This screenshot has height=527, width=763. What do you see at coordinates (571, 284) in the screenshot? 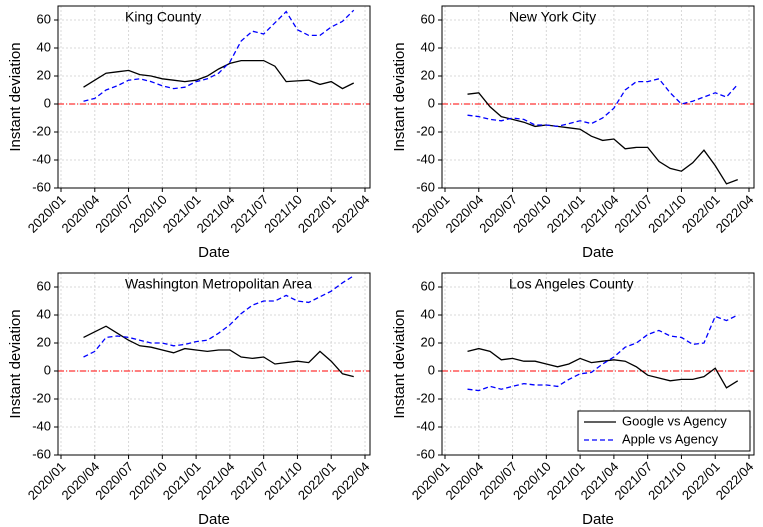
I see `chart-title: Los Angeles County` at bounding box center [571, 284].